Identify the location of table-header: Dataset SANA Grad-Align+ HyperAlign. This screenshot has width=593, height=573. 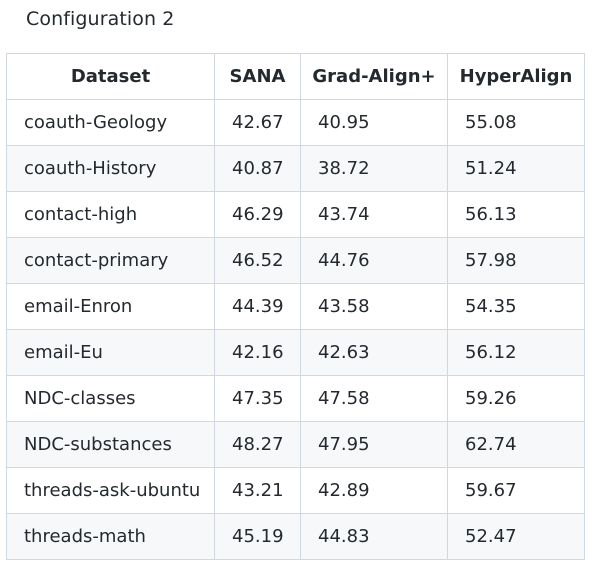
(295, 76).